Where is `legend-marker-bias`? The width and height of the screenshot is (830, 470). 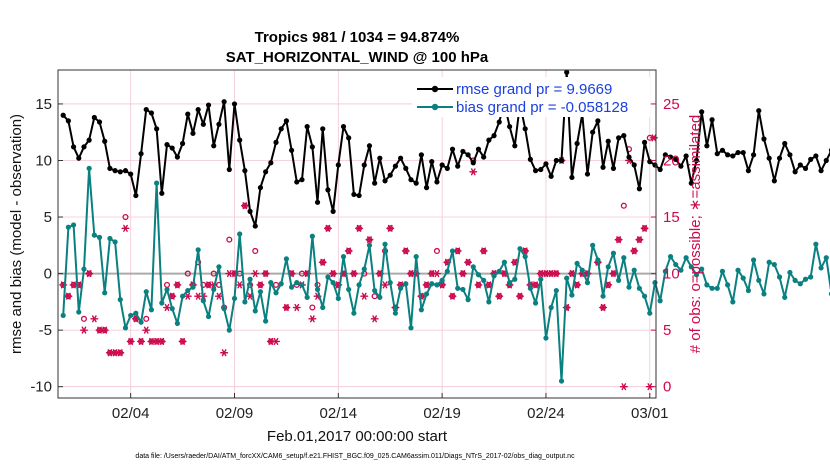
legend-marker-bias is located at coordinates (435, 107).